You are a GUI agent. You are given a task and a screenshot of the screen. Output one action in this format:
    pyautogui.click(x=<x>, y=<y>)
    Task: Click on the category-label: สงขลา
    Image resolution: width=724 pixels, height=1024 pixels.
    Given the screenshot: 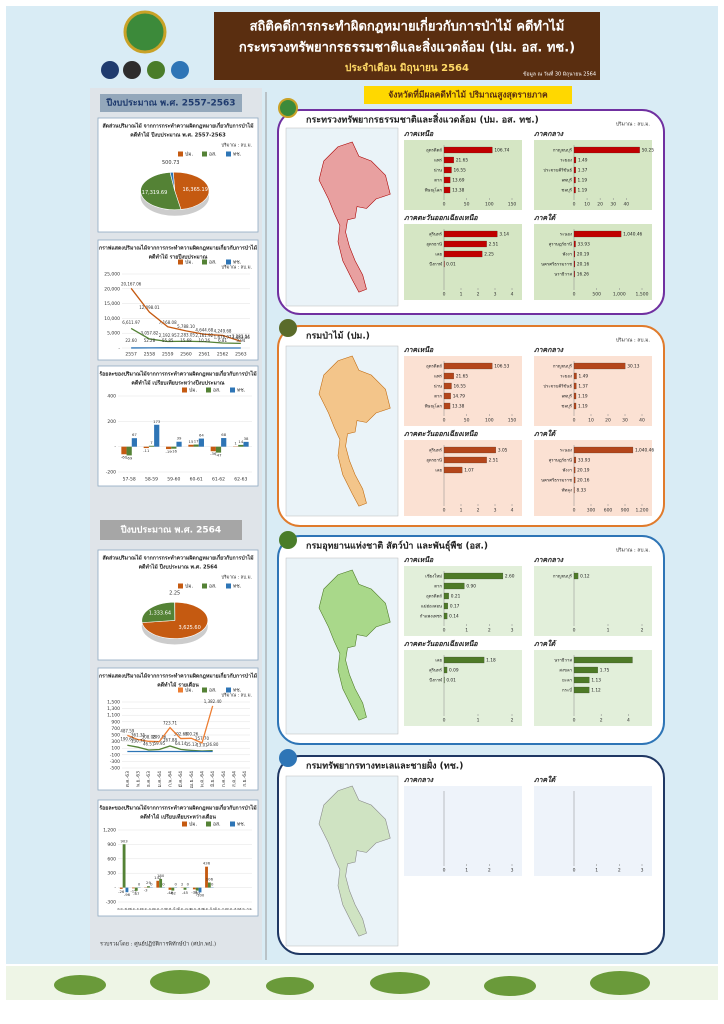 What is the action you would take?
    pyautogui.click(x=565, y=671)
    